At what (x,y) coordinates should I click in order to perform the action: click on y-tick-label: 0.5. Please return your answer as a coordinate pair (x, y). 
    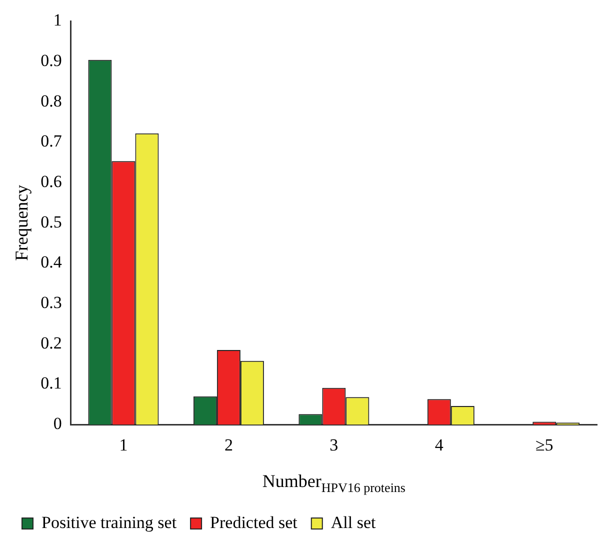
    Looking at the image, I should click on (51, 222).